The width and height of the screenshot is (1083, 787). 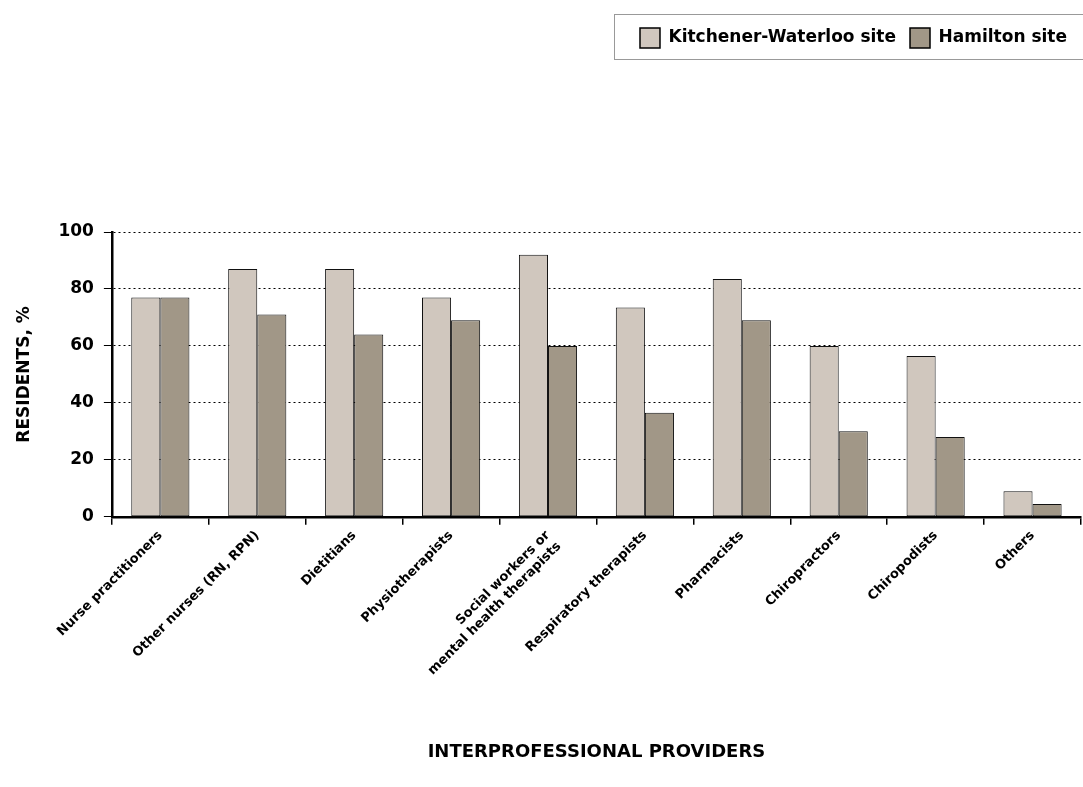 I want to click on y-tick-label: 60, so click(x=82, y=344).